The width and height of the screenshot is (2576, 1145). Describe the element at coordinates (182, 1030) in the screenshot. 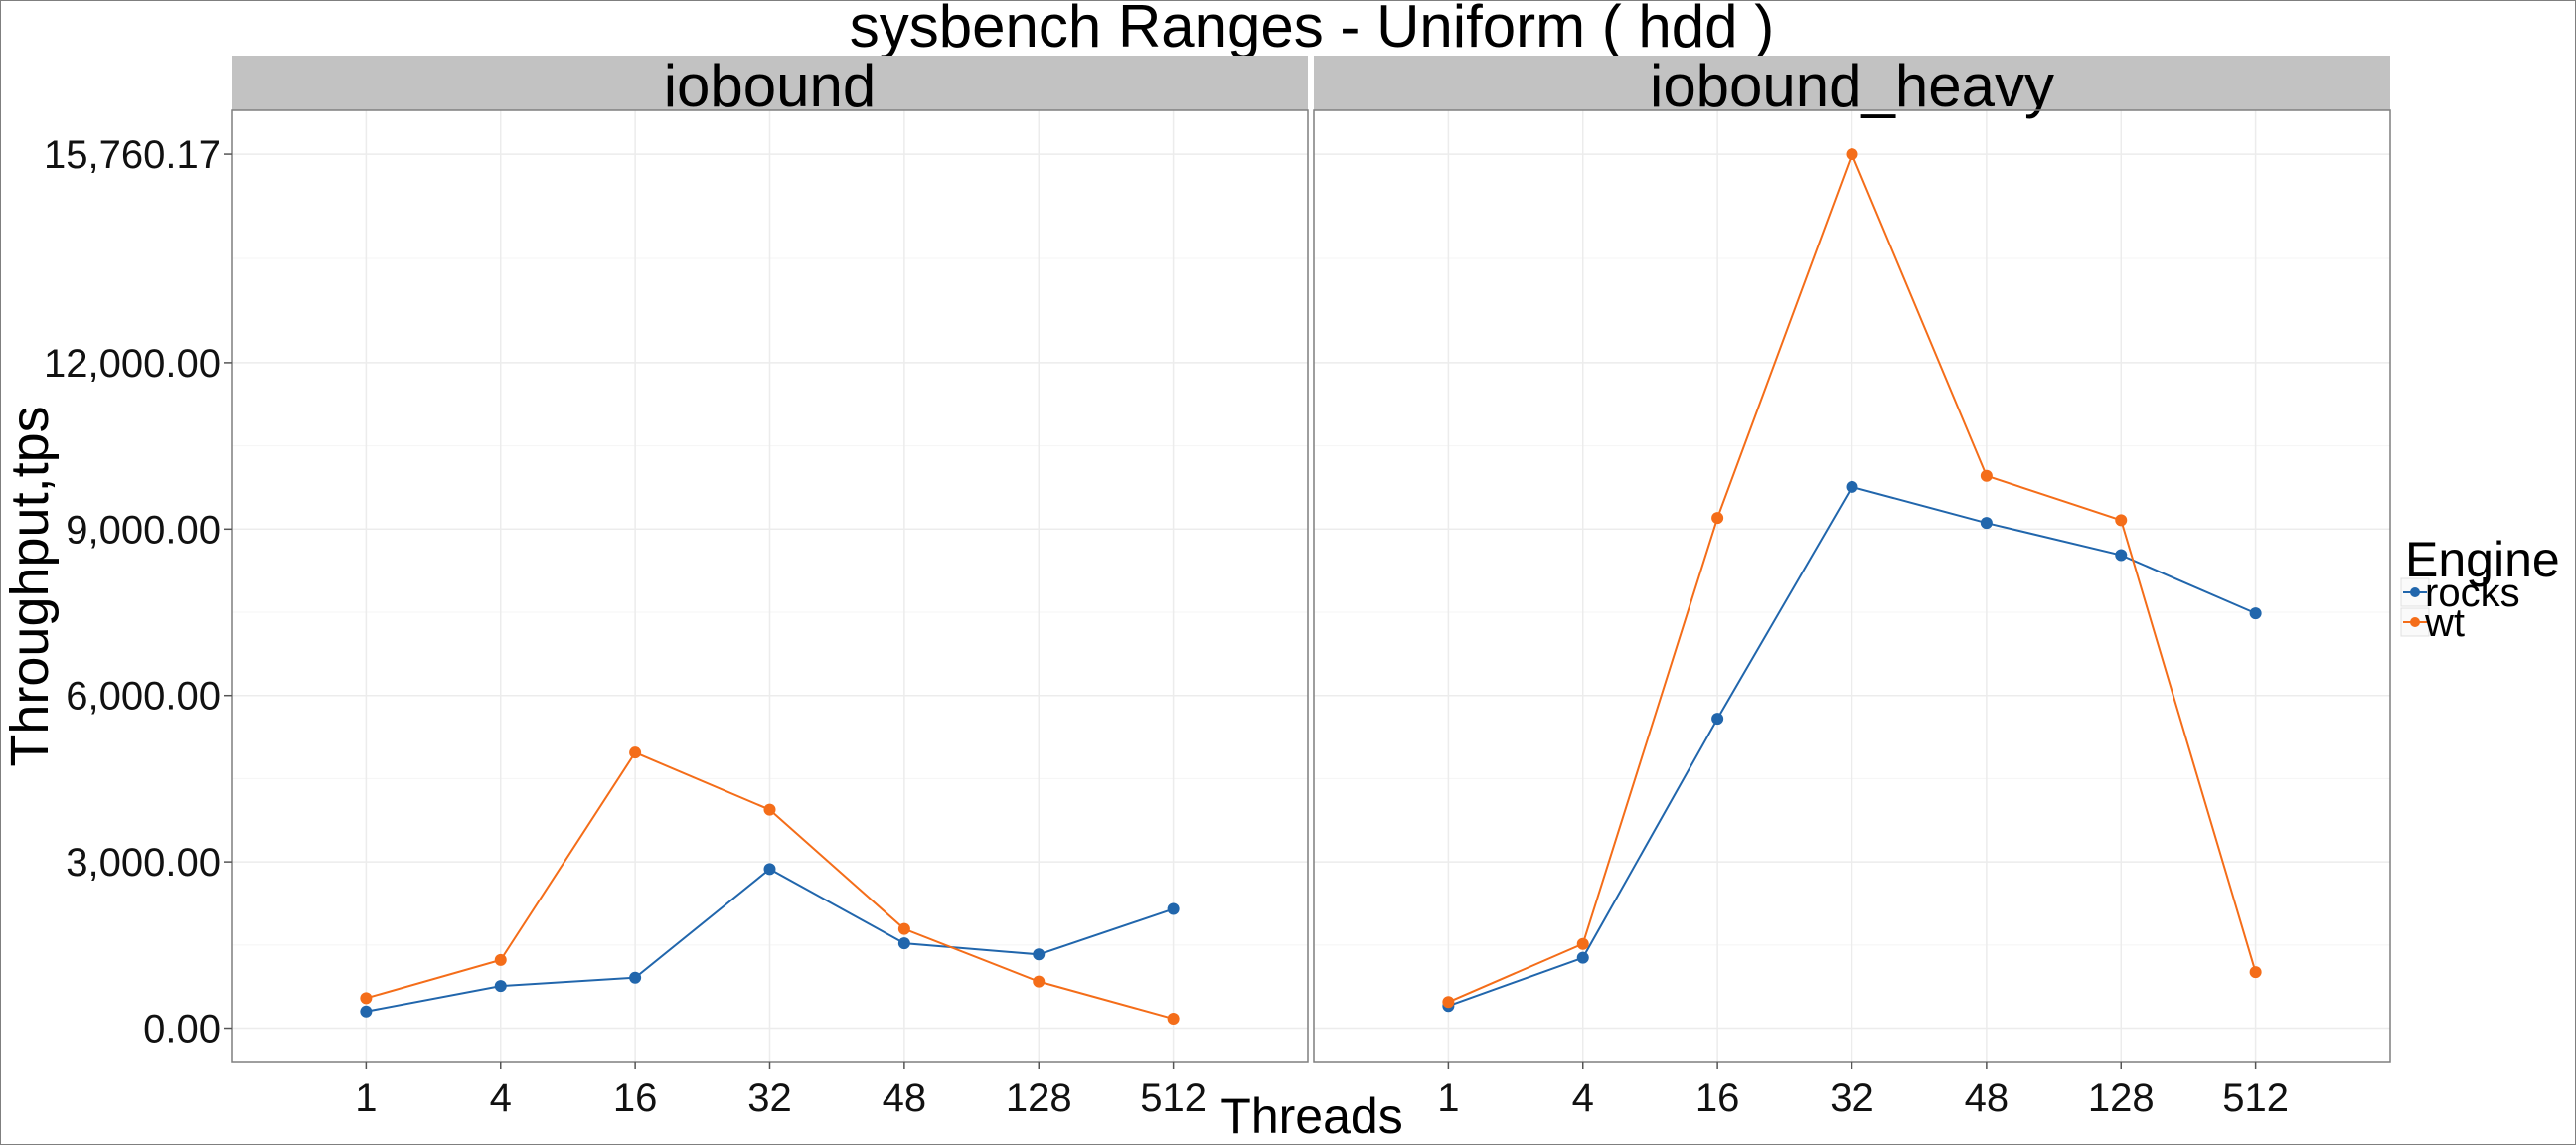

I see `y-tick-label: 0.00` at that location.